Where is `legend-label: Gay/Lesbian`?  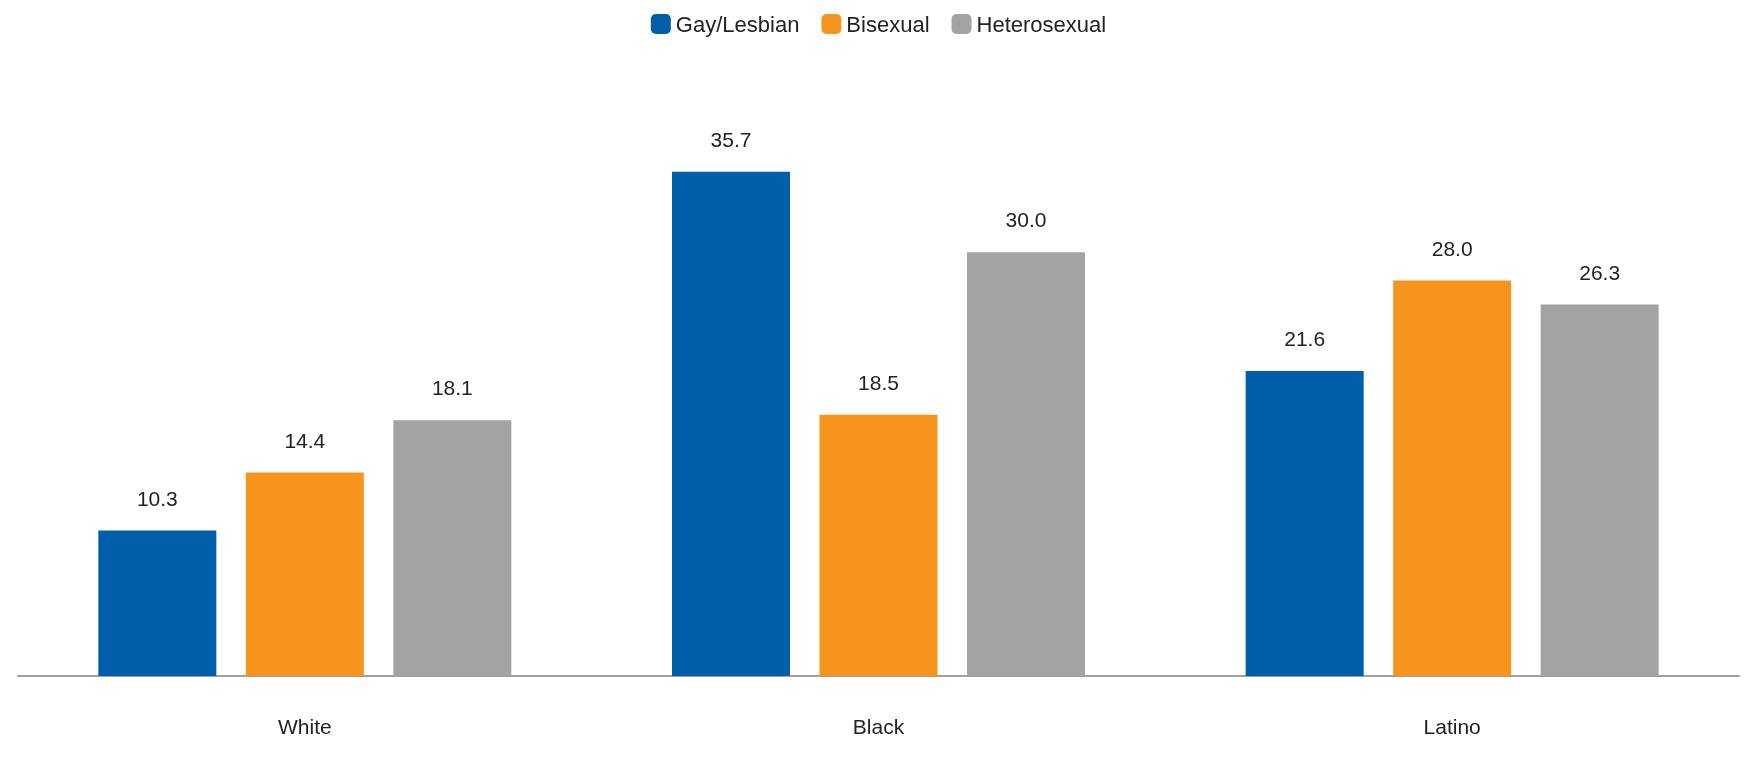
legend-label: Gay/Lesbian is located at coordinates (737, 24).